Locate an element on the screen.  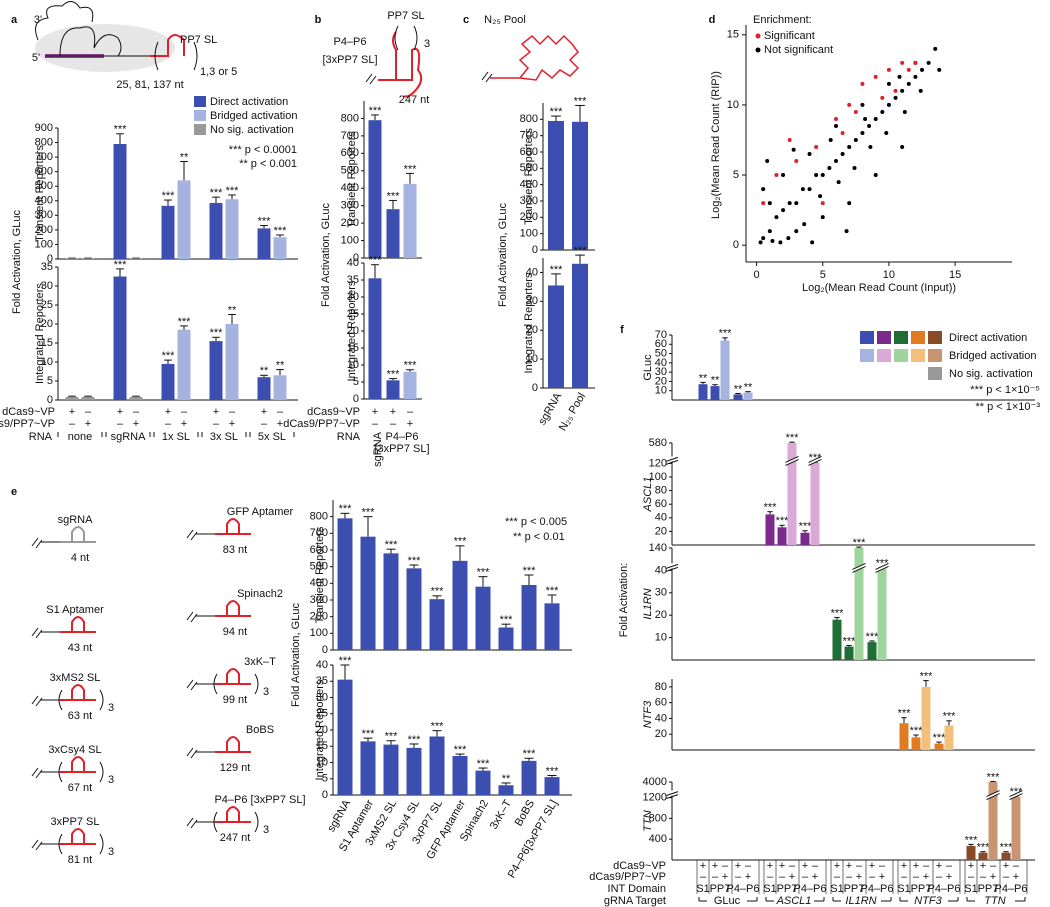
row-label: RNA is located at coordinates (41, 437).